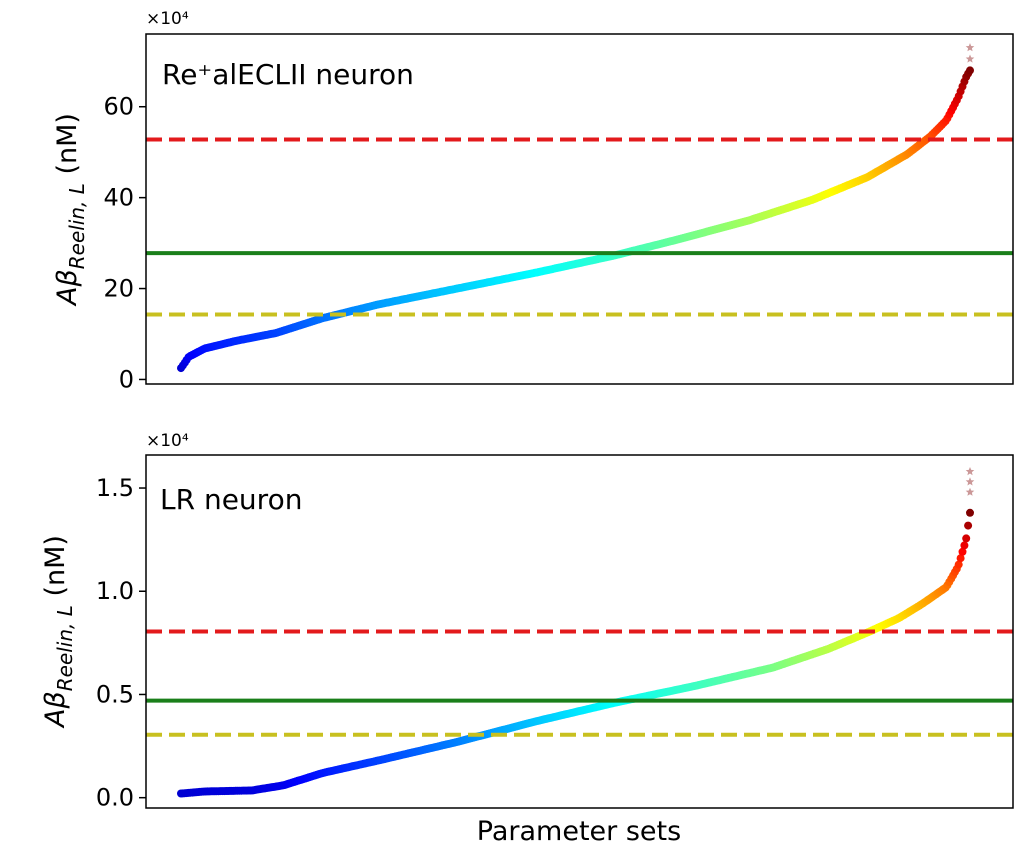 Image resolution: width=1036 pixels, height=866 pixels. I want to click on top-panel-ylabel-main: Aβ, so click(67, 288).